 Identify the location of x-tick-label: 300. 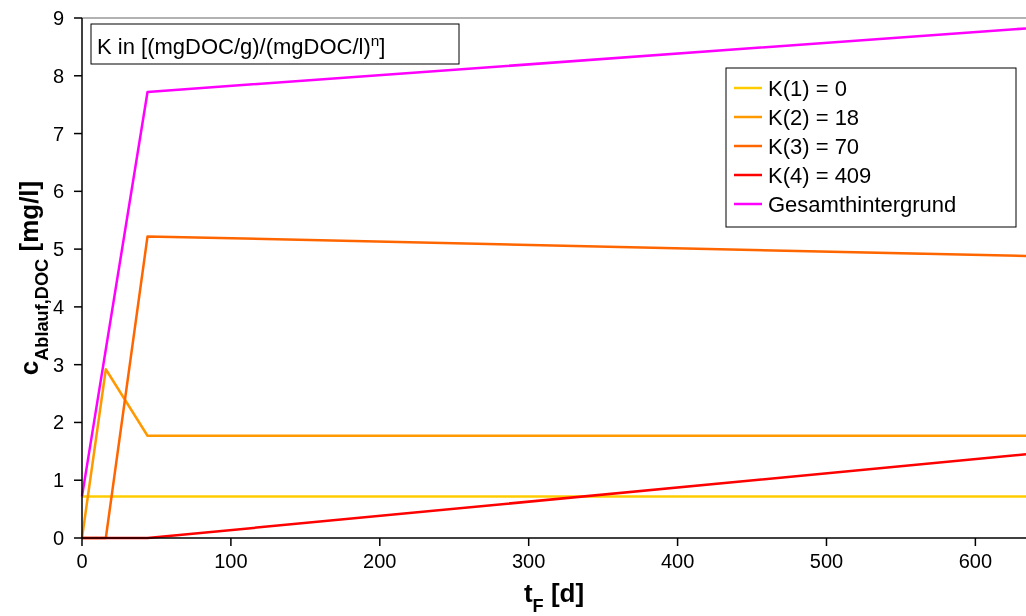
(529, 561).